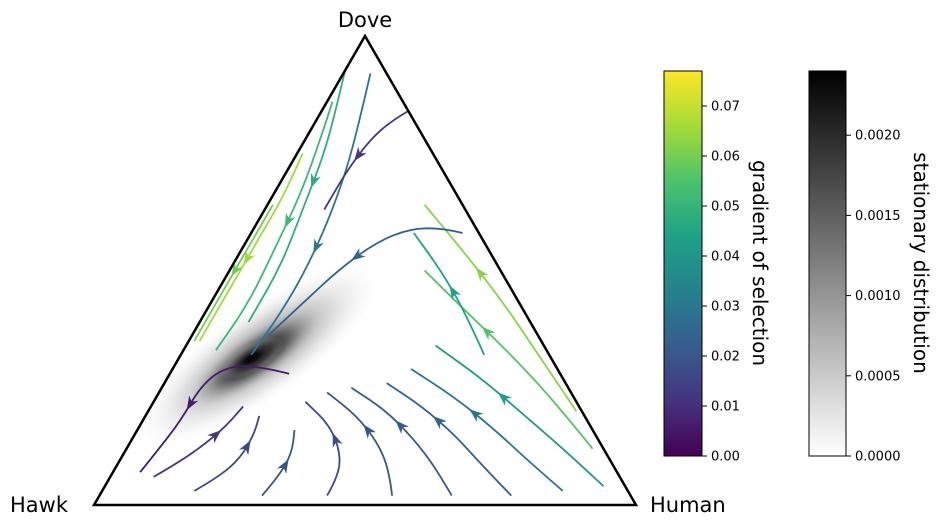 The height and width of the screenshot is (527, 942). Describe the element at coordinates (878, 376) in the screenshot. I see `cb2ticks-label-1: 0.0005` at that location.